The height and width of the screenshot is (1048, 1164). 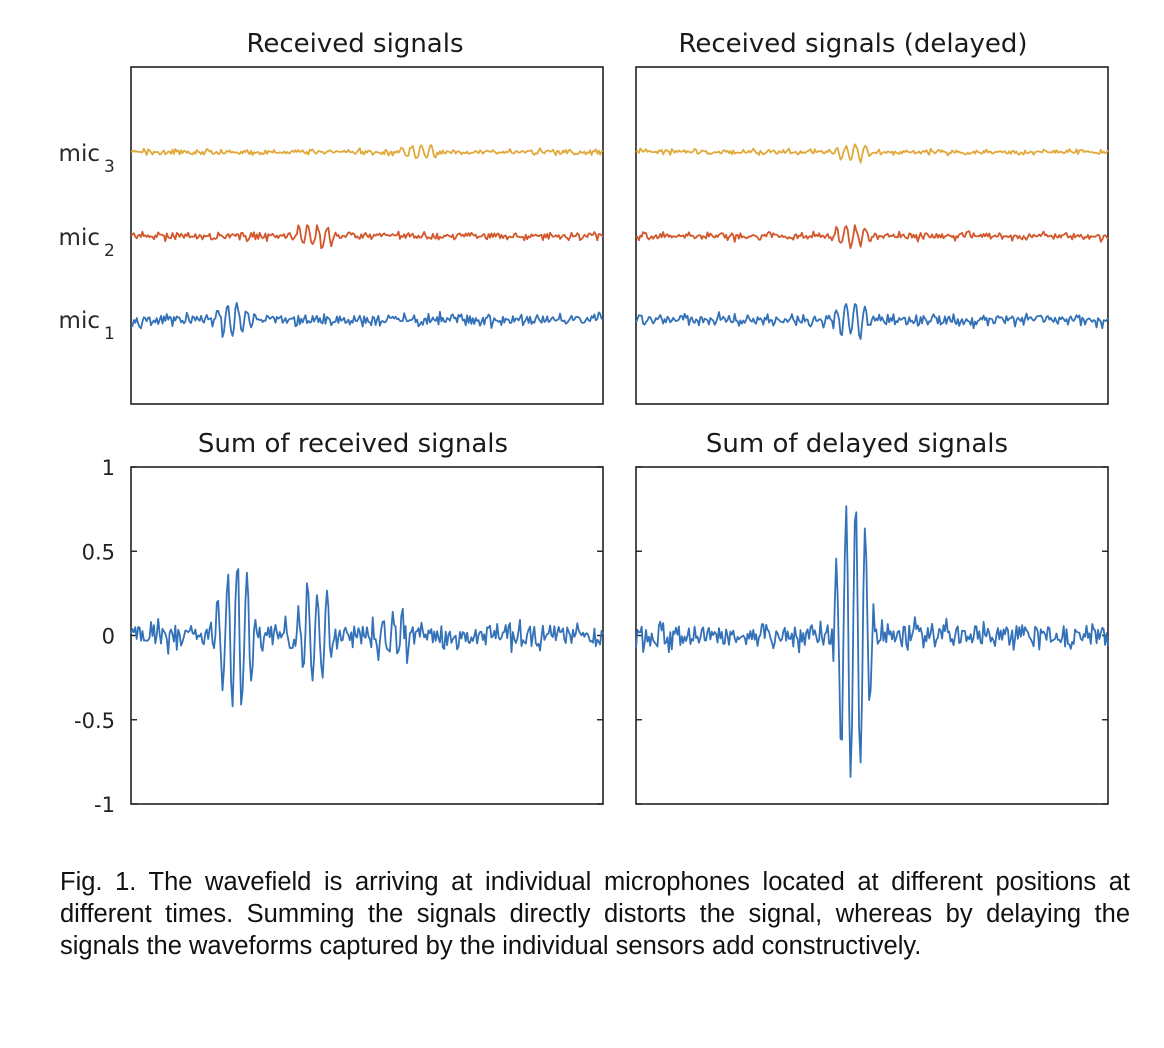 I want to click on panel-sum-delayed: Sum of delayed signals, so click(x=872, y=617).